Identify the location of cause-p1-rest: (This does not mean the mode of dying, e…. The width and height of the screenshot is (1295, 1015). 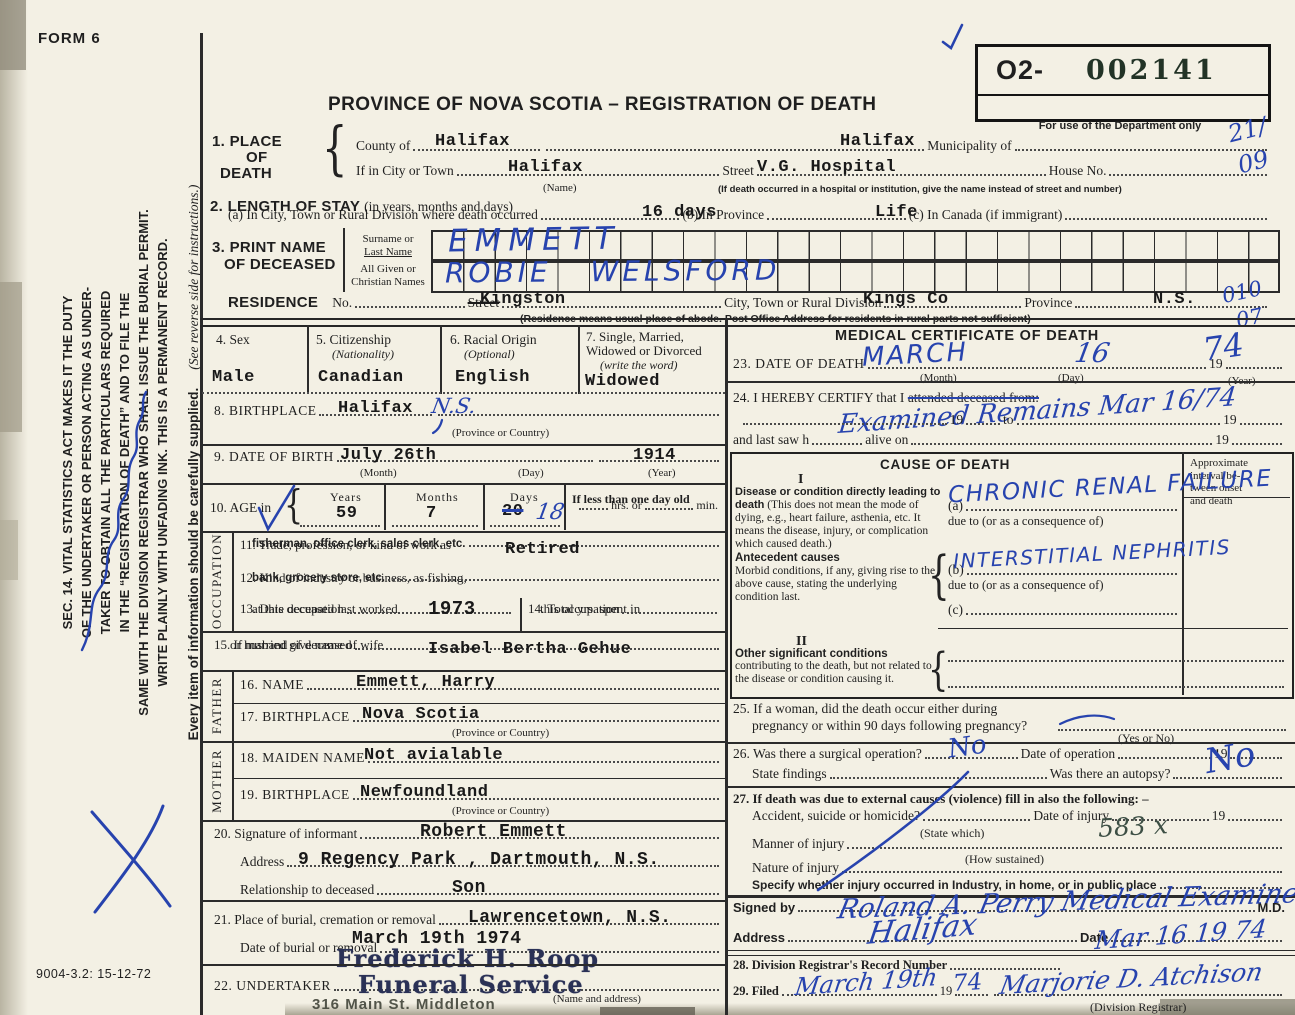
(832, 524).